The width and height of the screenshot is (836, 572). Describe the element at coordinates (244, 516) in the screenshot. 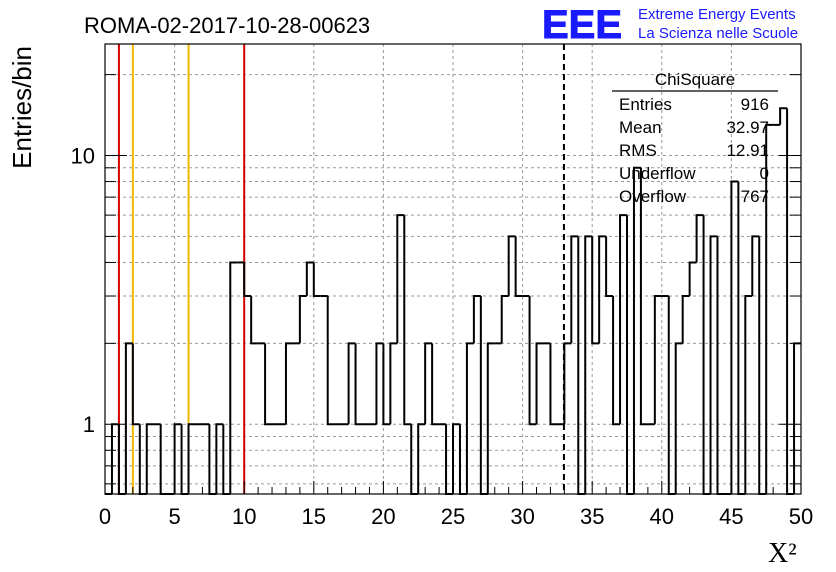

I see `x-tick-label: 10` at that location.